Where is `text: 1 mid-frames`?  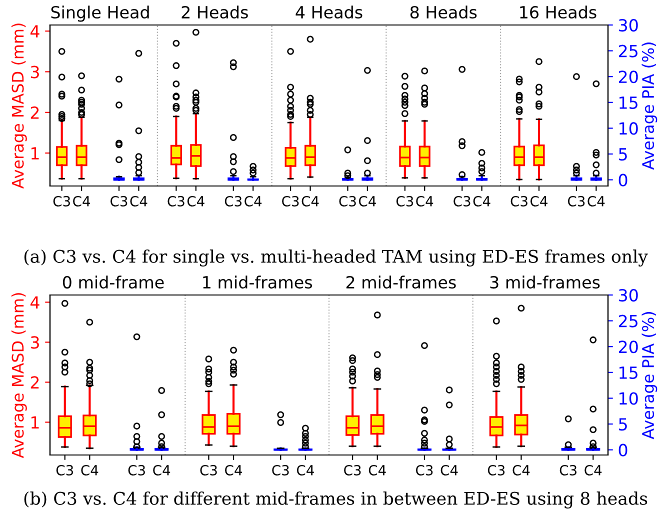
text: 1 mid-frames is located at coordinates (257, 282).